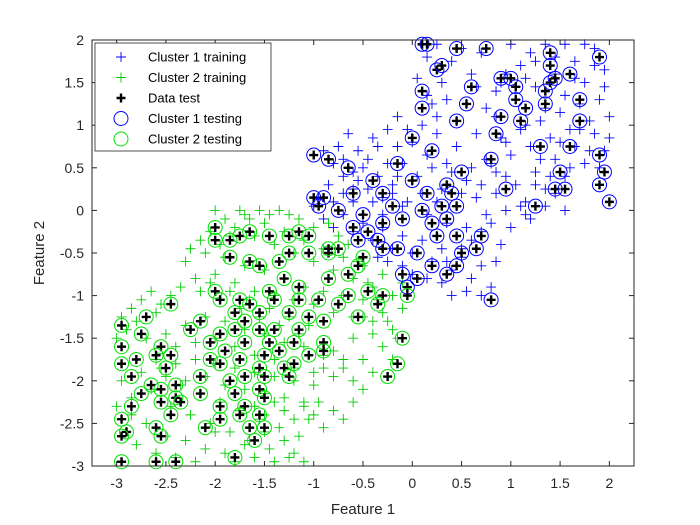  I want to click on legend-label: Cluster 1 testing, so click(195, 118).